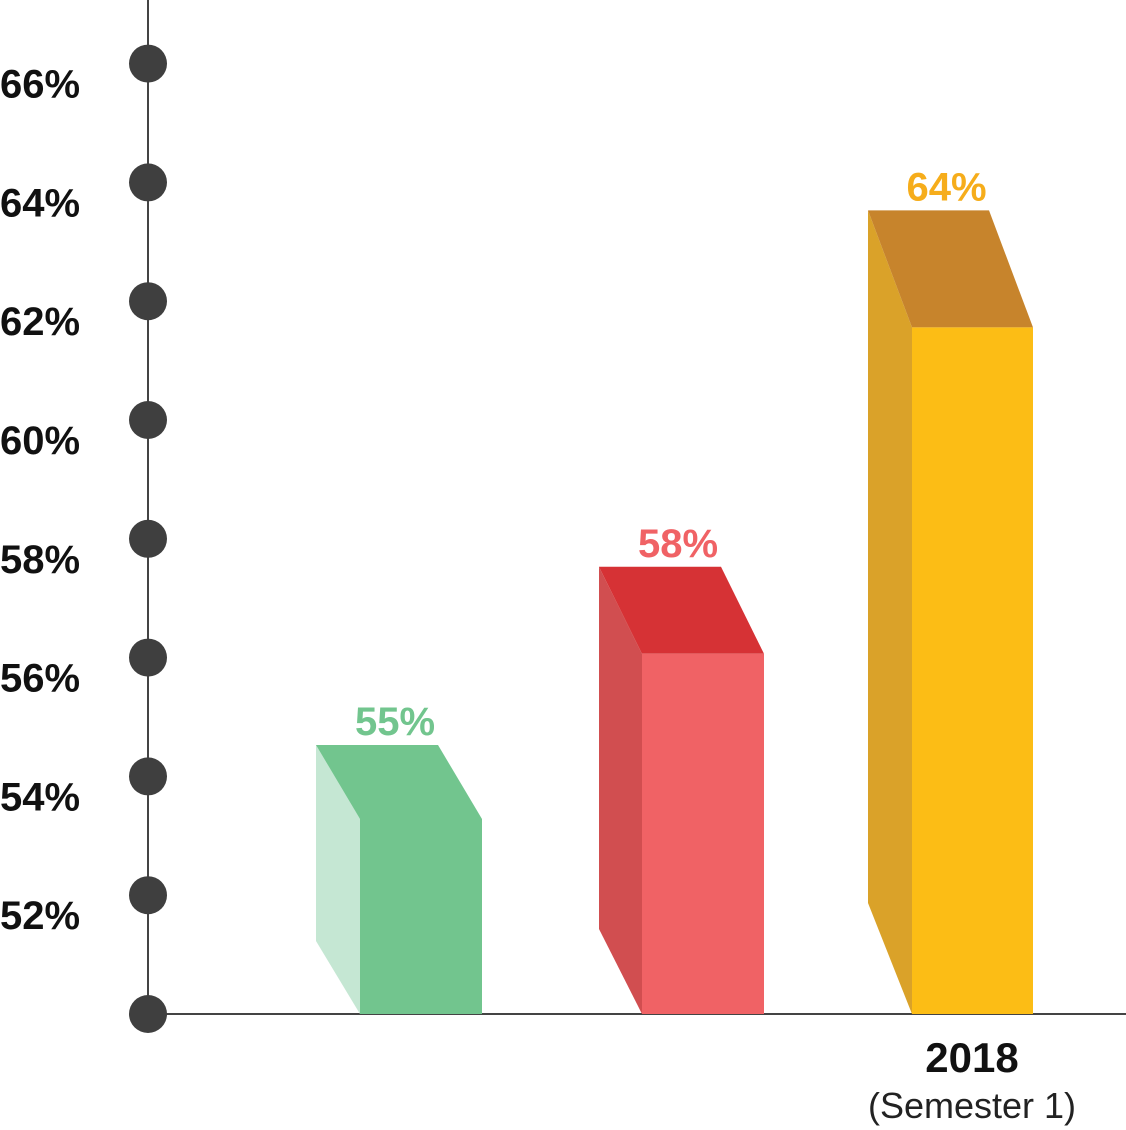  I want to click on bar-group: 58%, so click(681, 768).